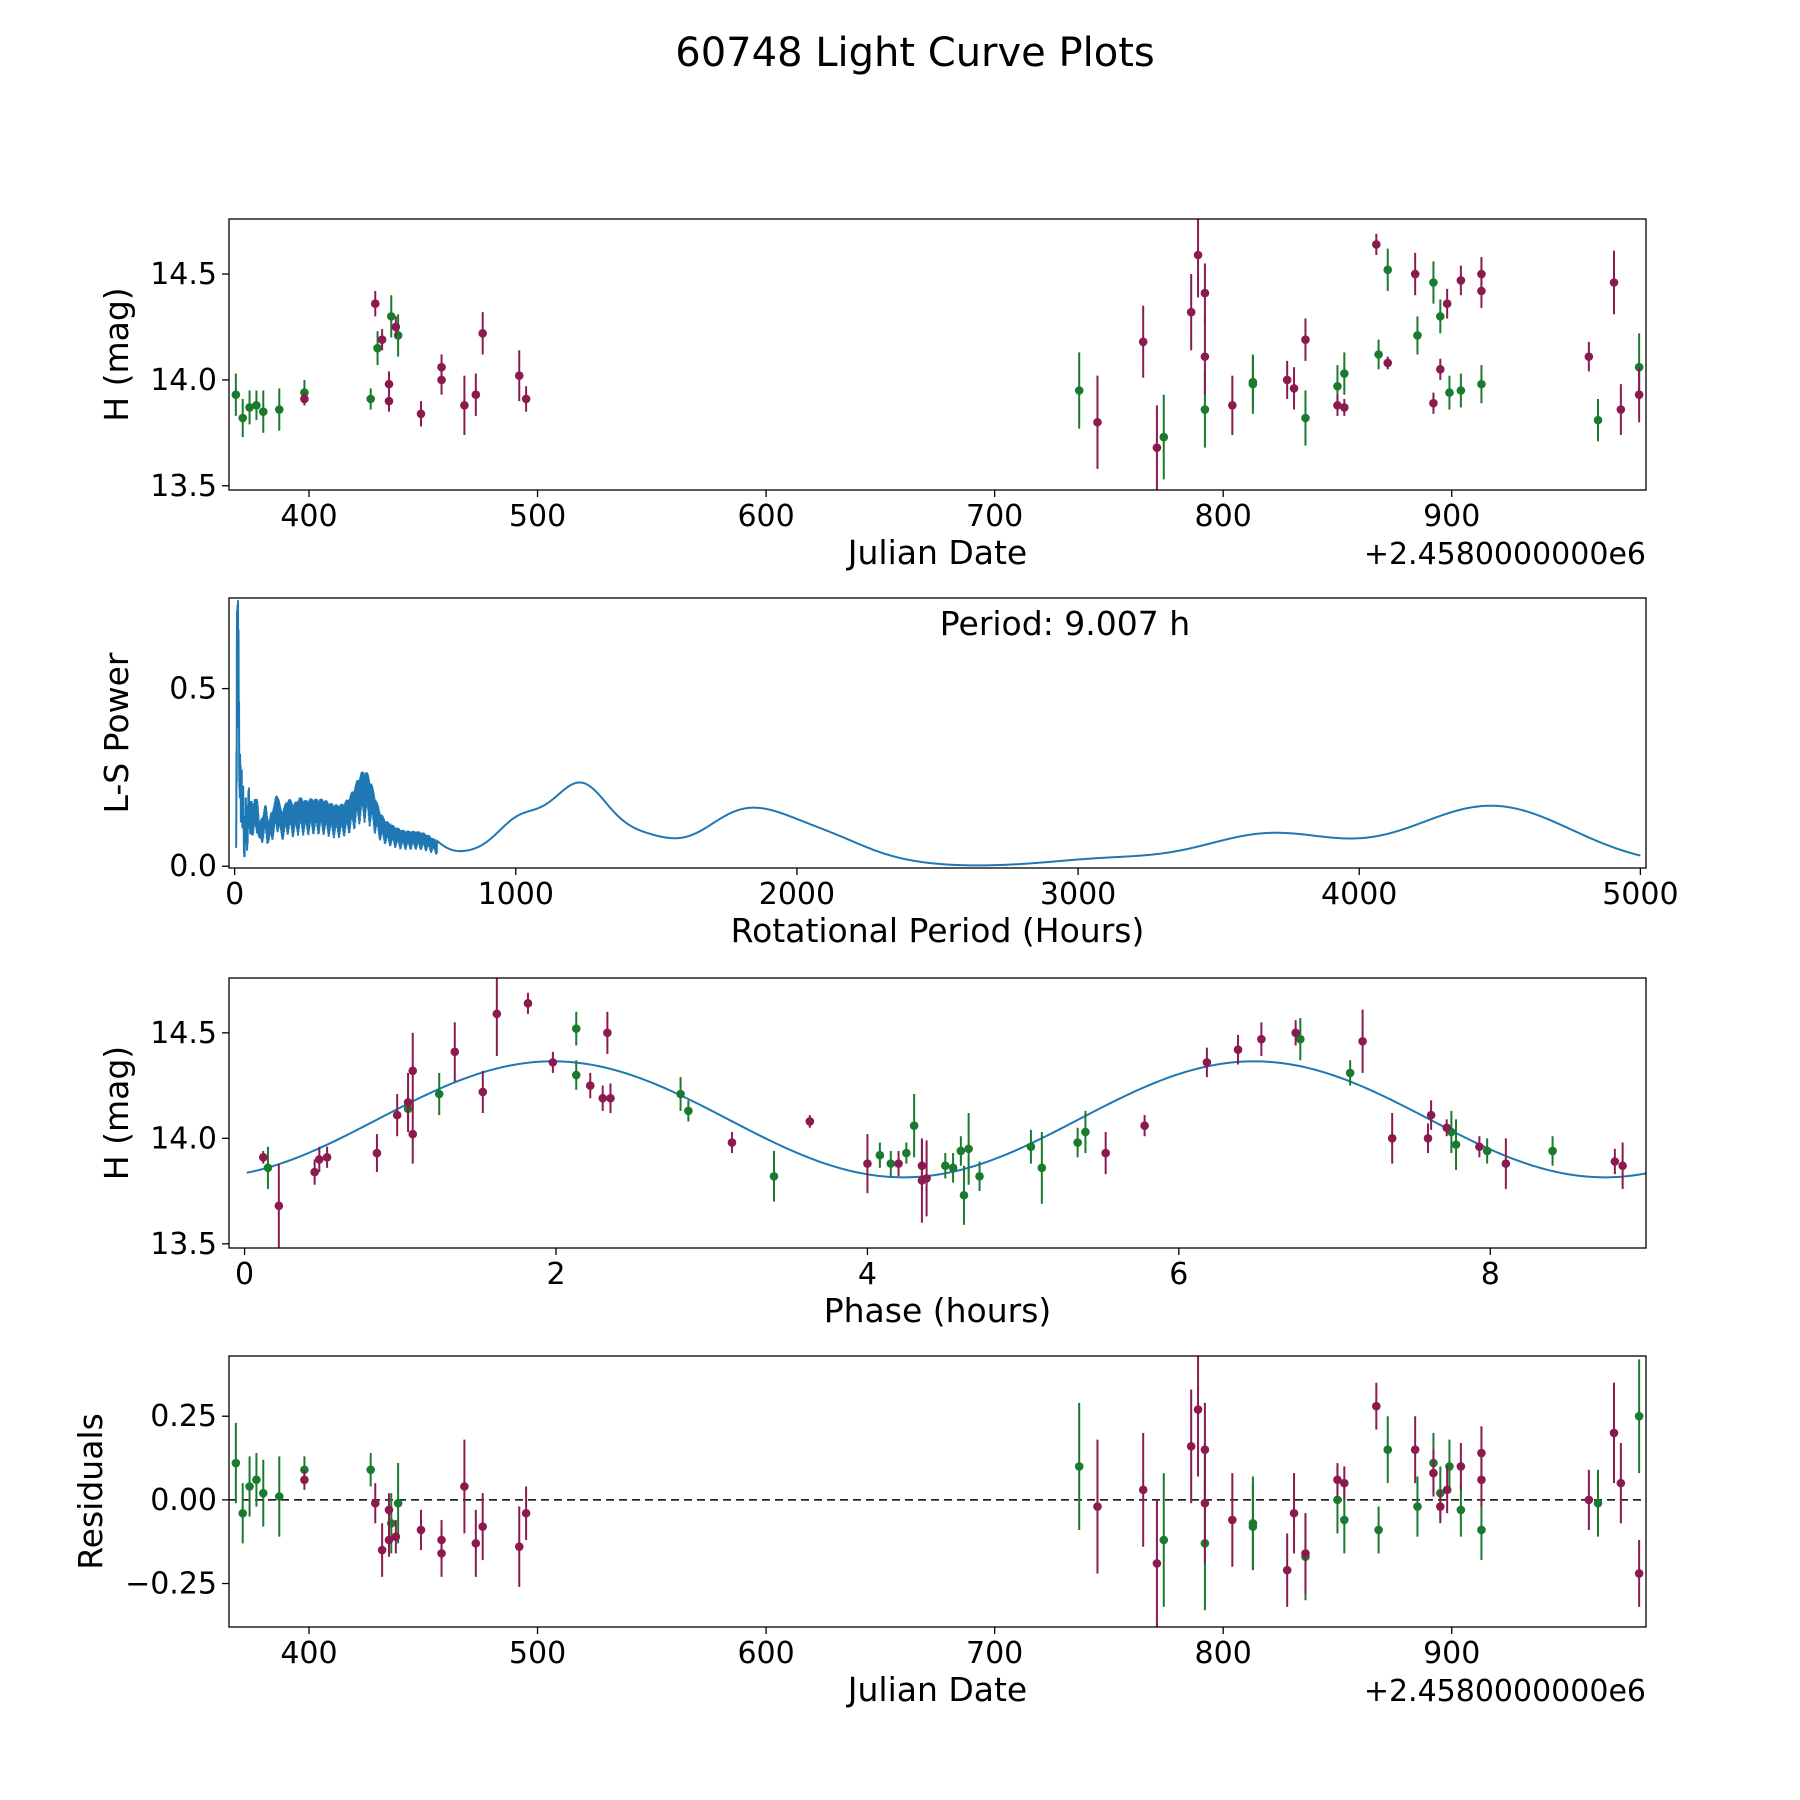 The height and width of the screenshot is (1800, 1800). Describe the element at coordinates (183, 1244) in the screenshot. I see `phased-ytick-label: 13.5` at that location.